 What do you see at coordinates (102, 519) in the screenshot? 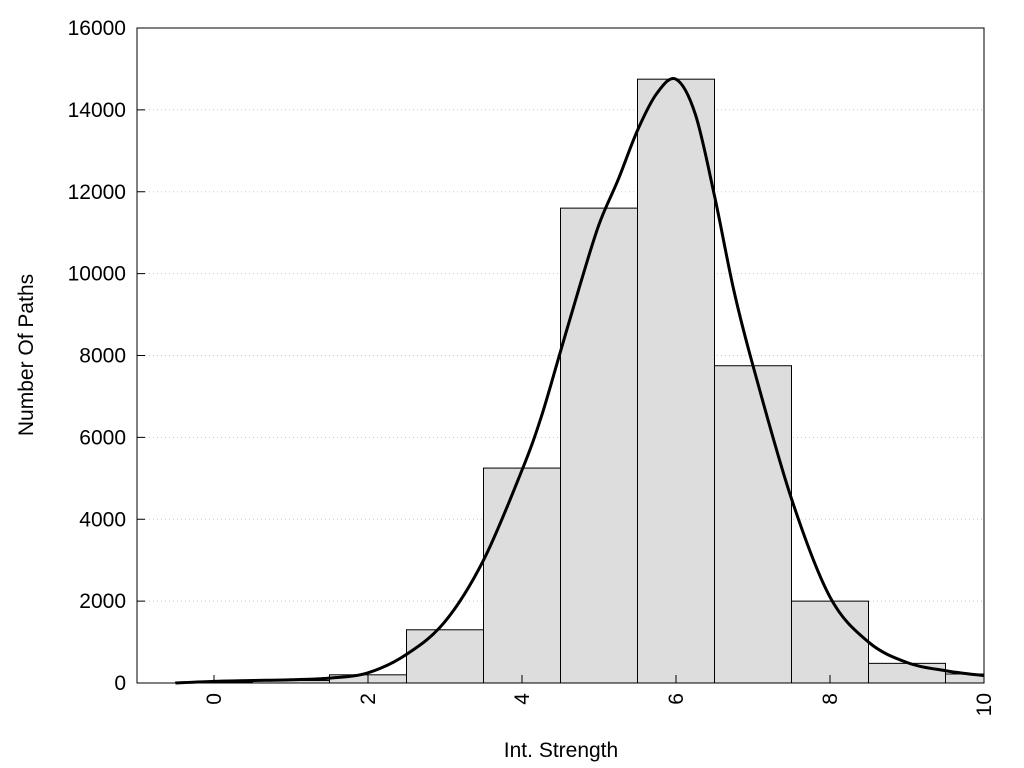
I see `y-tick-label: 4000` at bounding box center [102, 519].